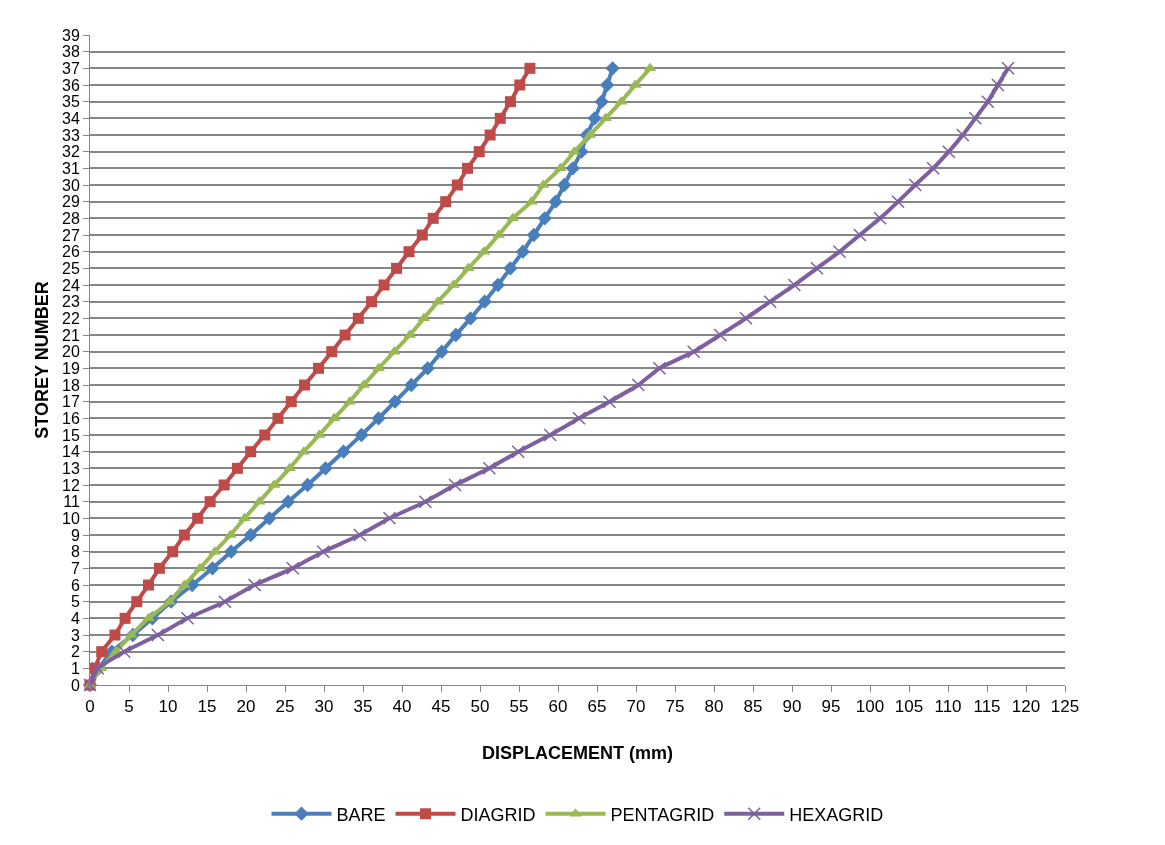  Describe the element at coordinates (71, 335) in the screenshot. I see `y-tick-label: 21` at that location.